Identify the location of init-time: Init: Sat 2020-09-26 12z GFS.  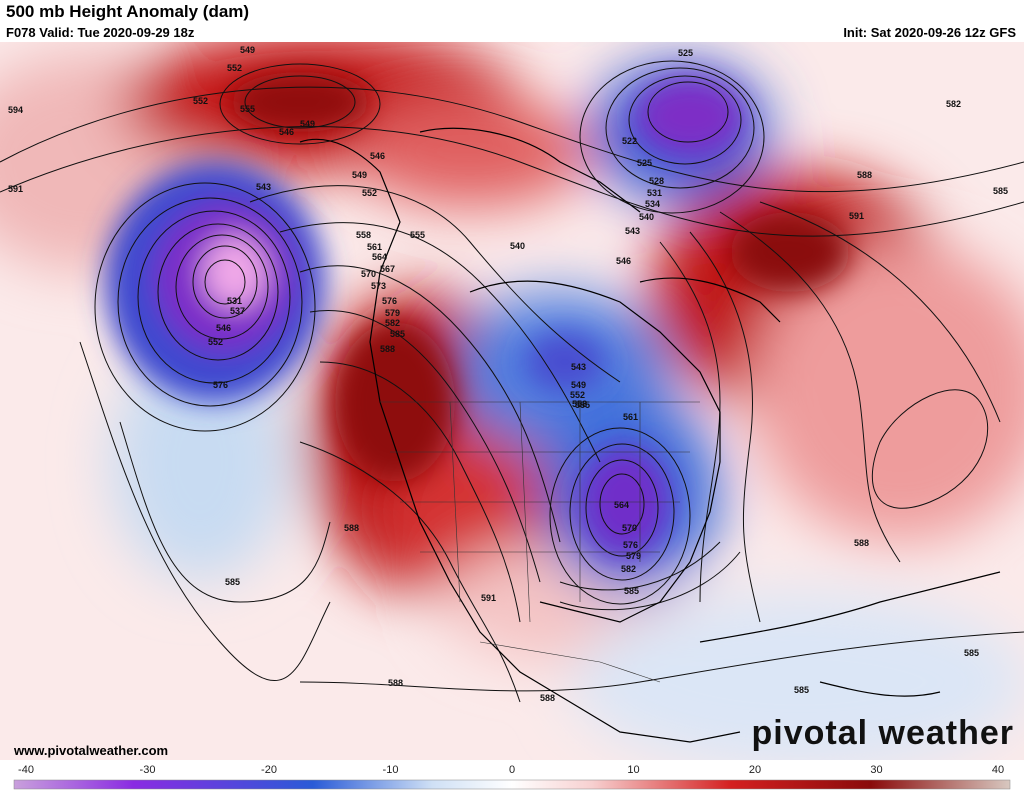
(929, 32).